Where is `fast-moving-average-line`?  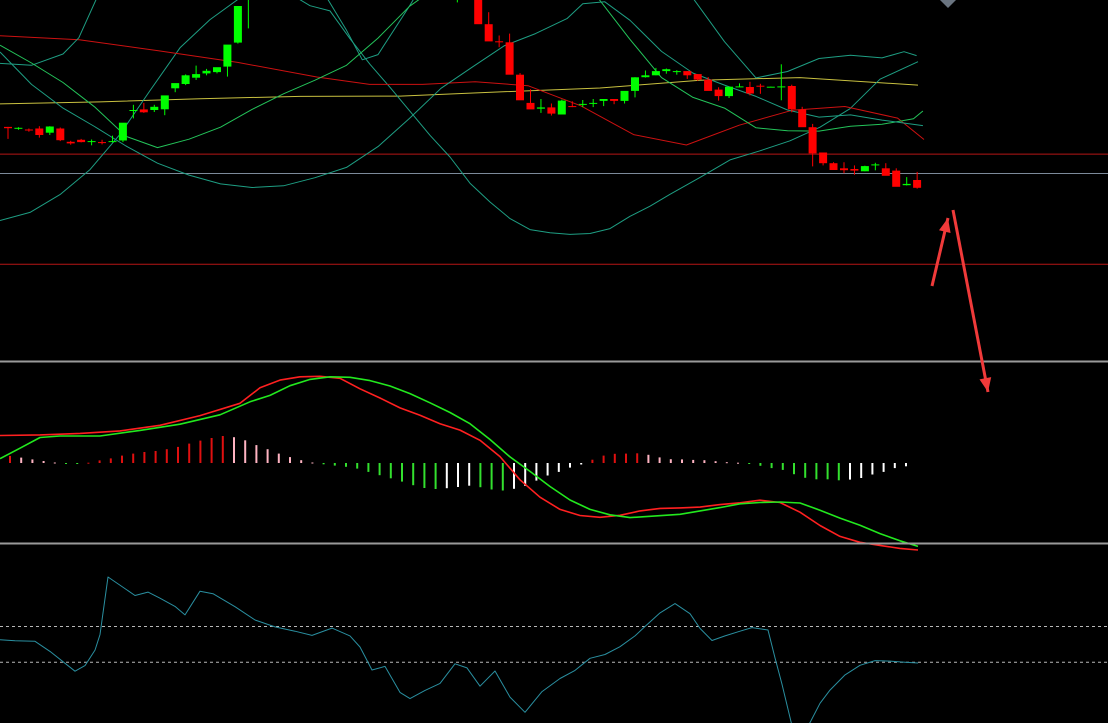 fast-moving-average-line is located at coordinates (462, 90).